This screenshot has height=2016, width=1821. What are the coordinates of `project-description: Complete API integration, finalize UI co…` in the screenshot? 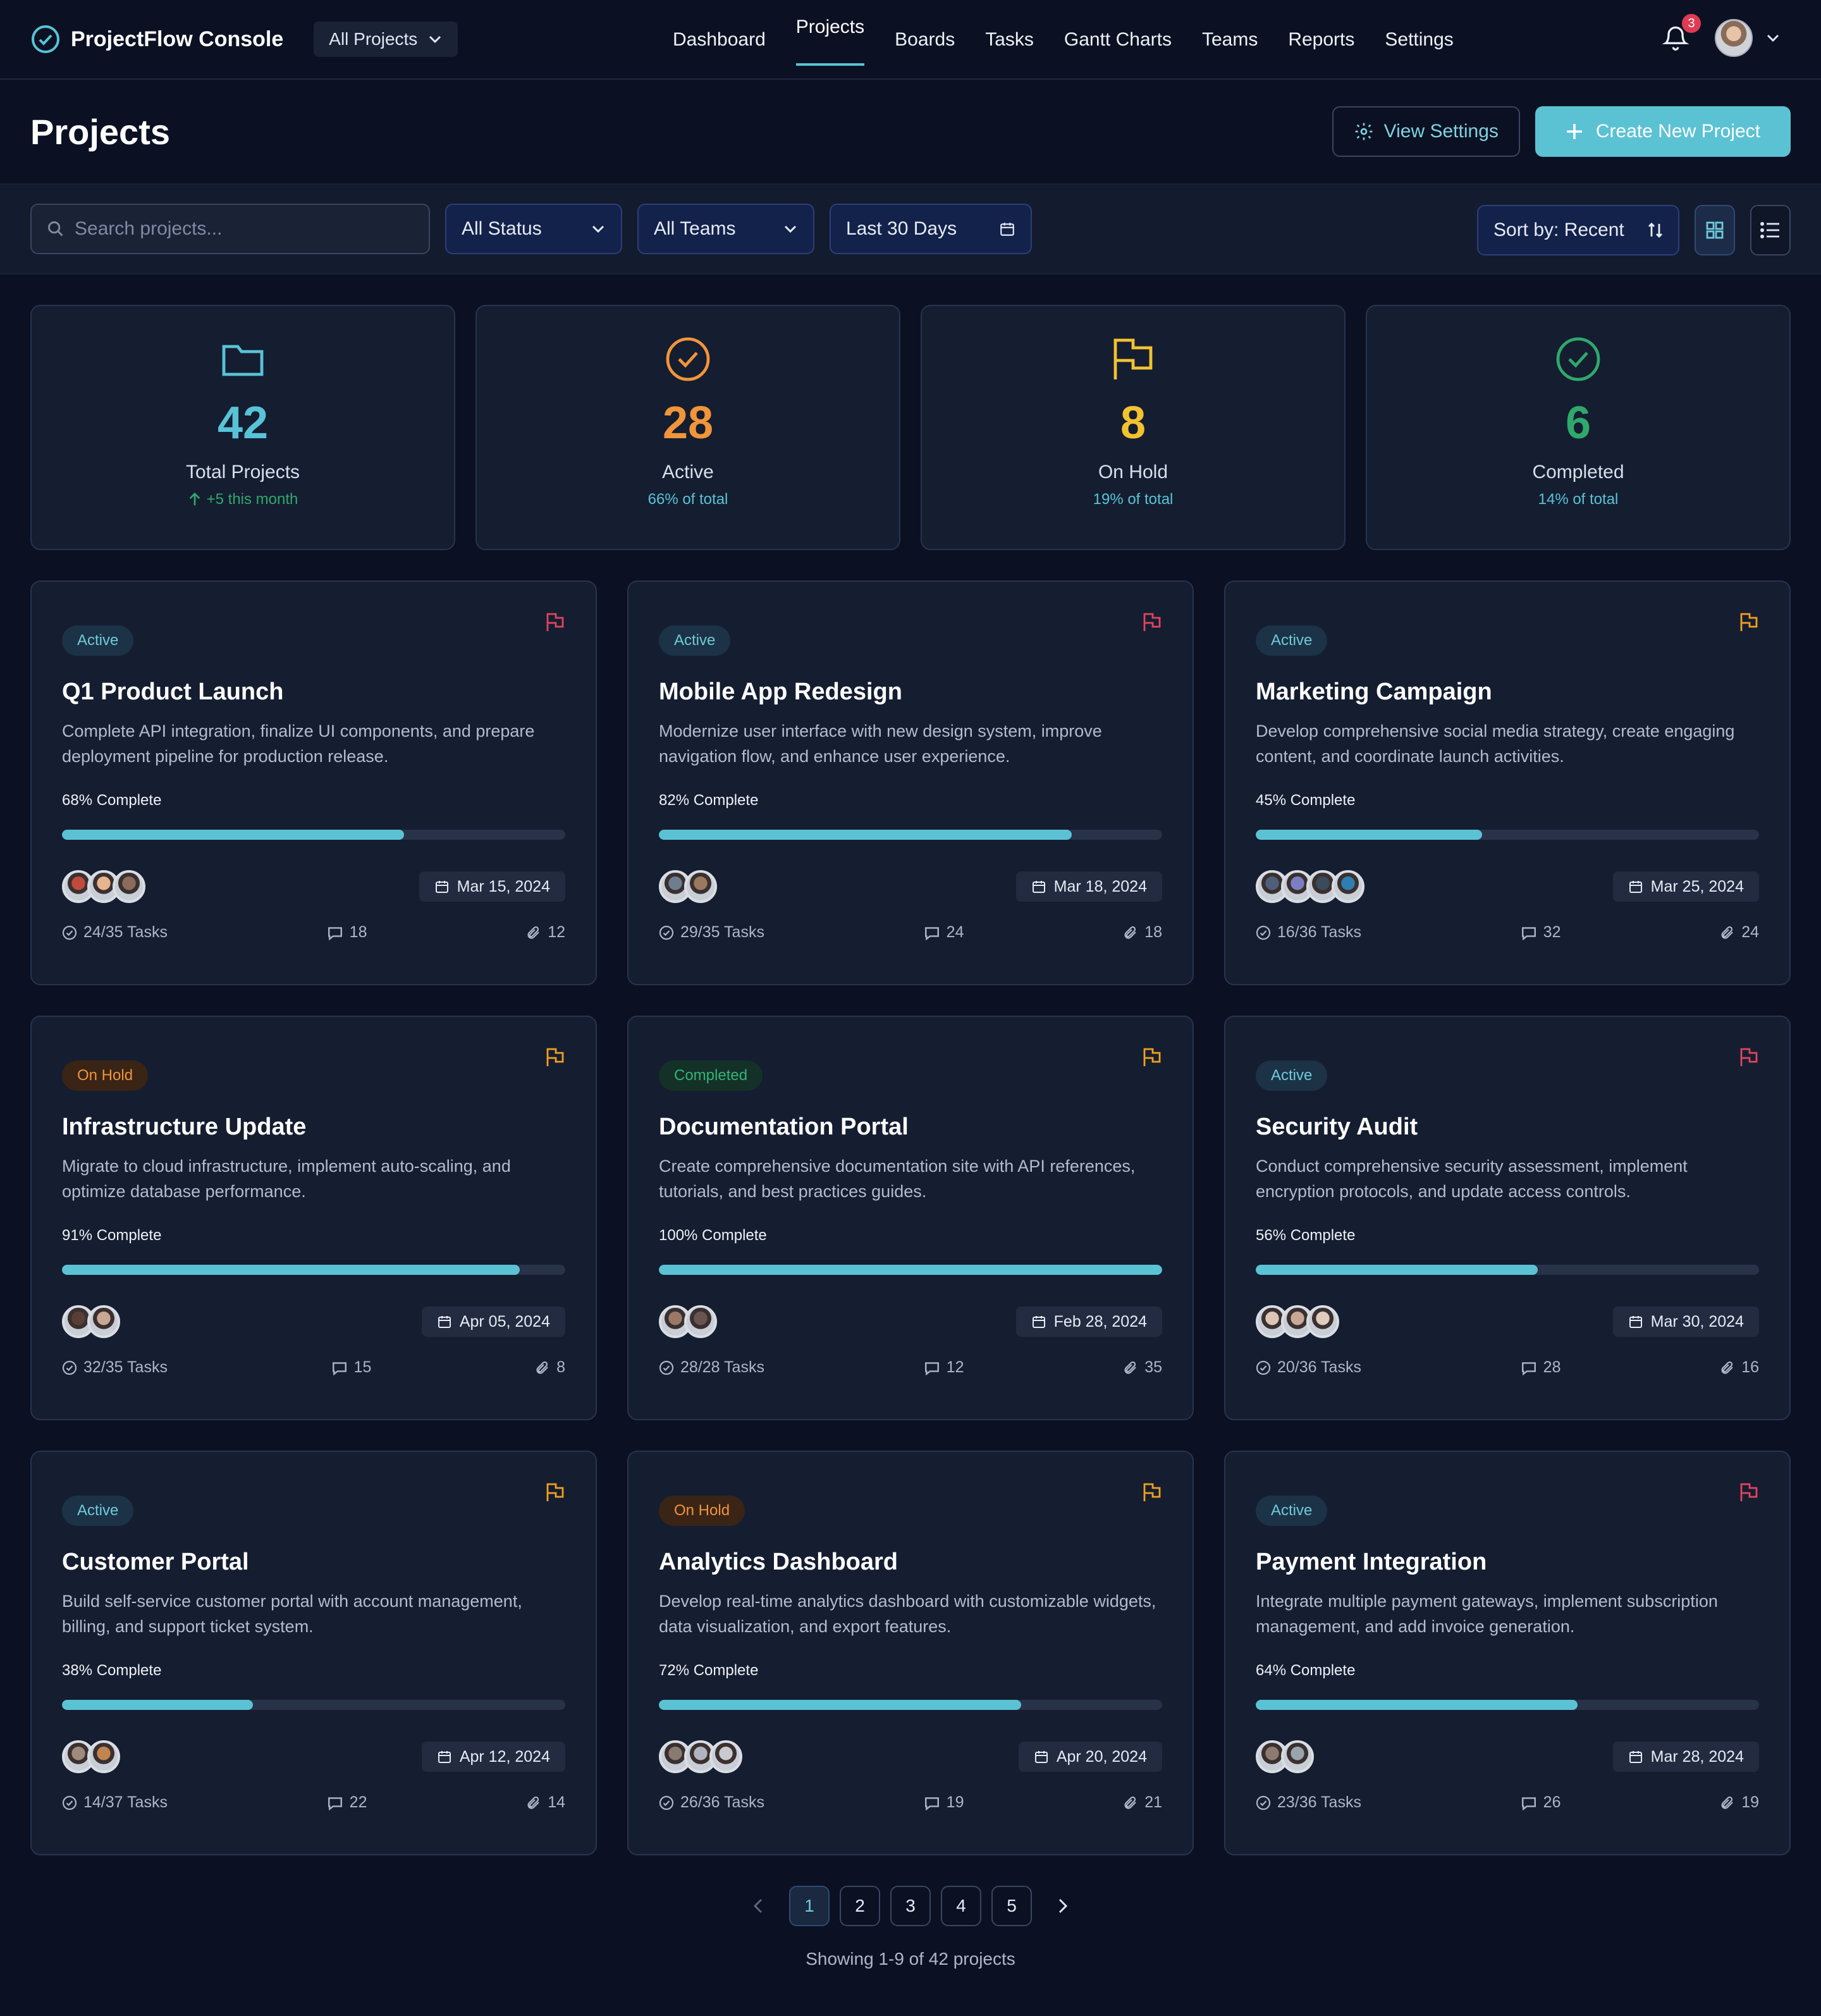 It's located at (298, 744).